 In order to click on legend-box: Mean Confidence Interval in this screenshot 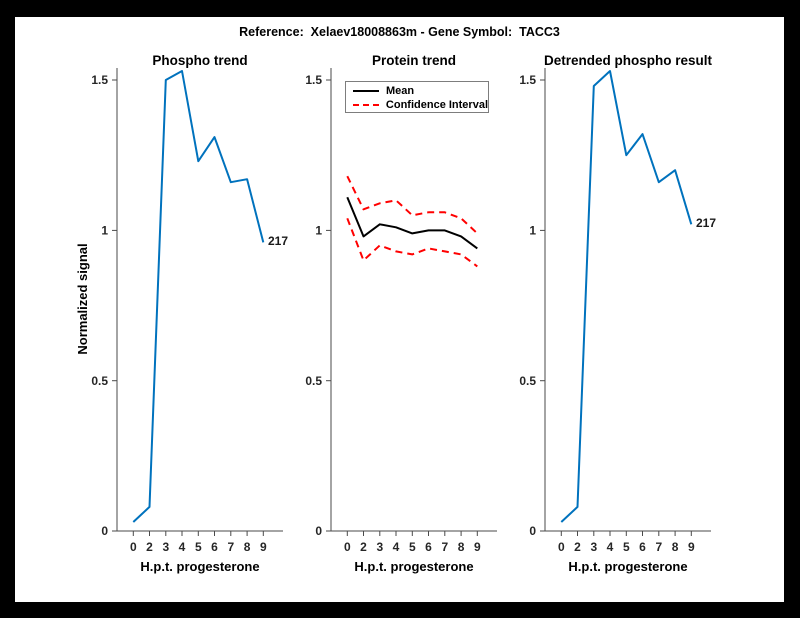, I will do `click(417, 97)`.